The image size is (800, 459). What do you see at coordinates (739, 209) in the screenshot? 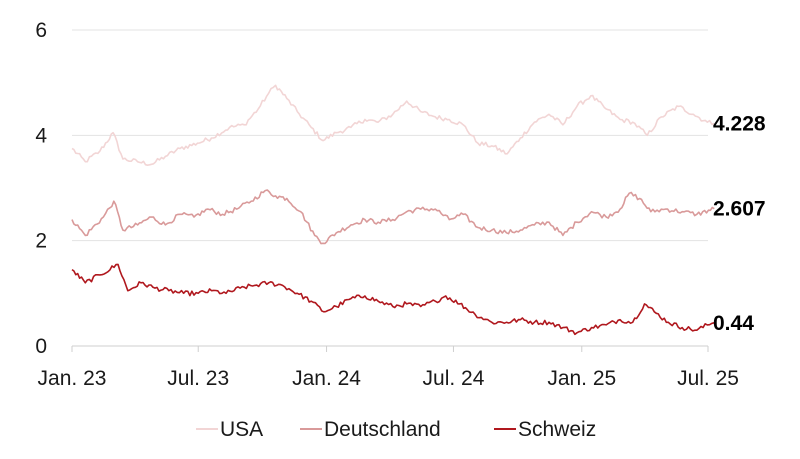
I see `end-label-deutschland: 2.607` at bounding box center [739, 209].